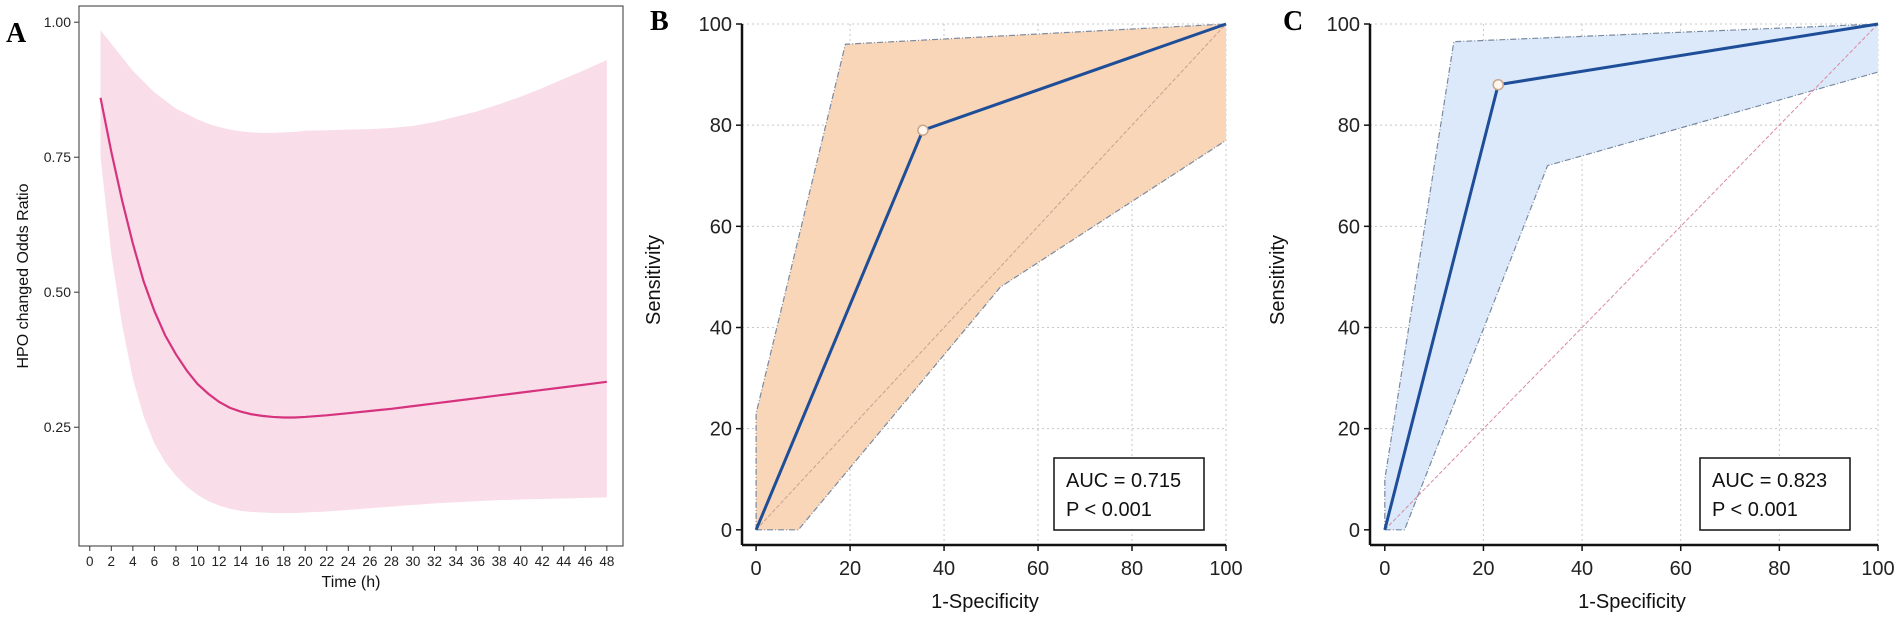 The image size is (1902, 626). What do you see at coordinates (1349, 227) in the screenshot?
I see `y-tick-label-c: 60` at bounding box center [1349, 227].